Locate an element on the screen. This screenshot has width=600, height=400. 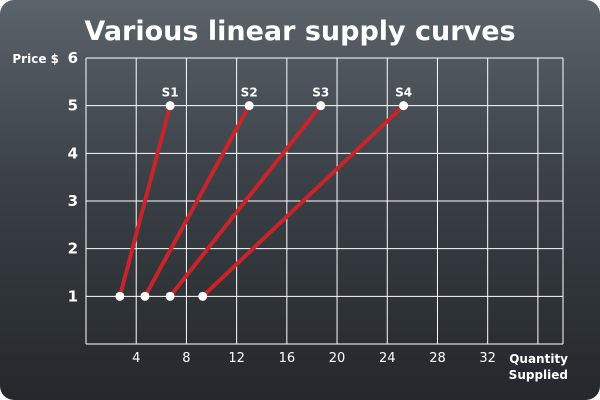
y-tick-label: 4 is located at coordinates (73, 153).